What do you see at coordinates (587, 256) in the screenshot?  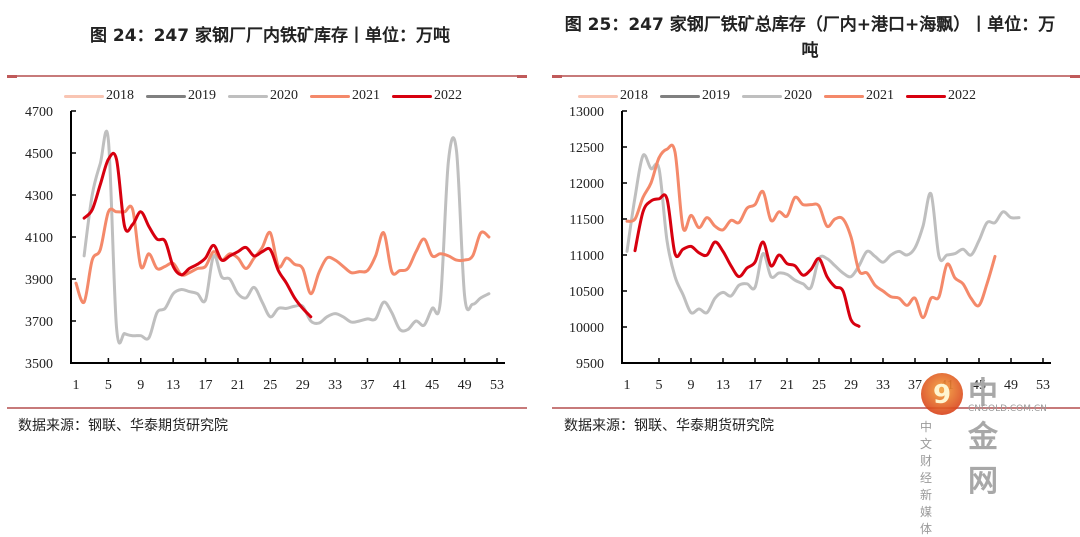 I see `y-tick-label: 11000` at bounding box center [587, 256].